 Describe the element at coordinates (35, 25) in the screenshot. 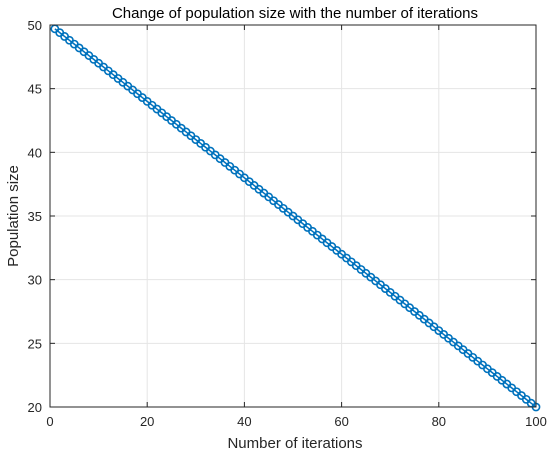

I see `y-tick-label: 50` at that location.